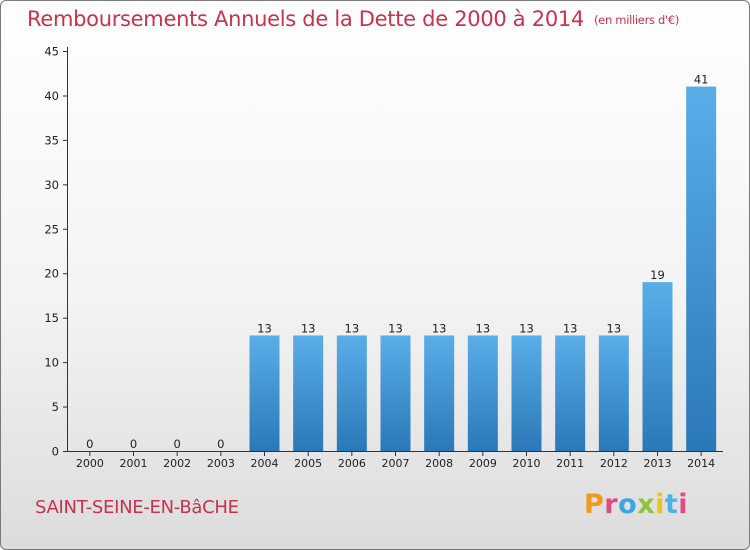 The image size is (750, 550). Describe the element at coordinates (646, 504) in the screenshot. I see `logo-letter: x` at that location.